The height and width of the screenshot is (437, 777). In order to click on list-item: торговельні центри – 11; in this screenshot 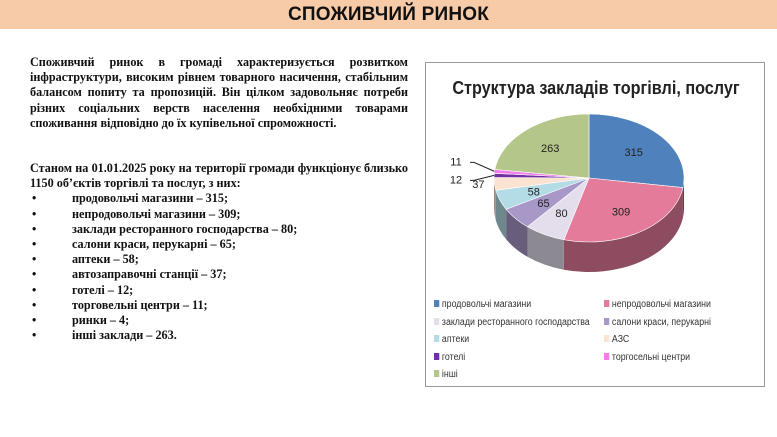, I will do `click(219, 305)`.